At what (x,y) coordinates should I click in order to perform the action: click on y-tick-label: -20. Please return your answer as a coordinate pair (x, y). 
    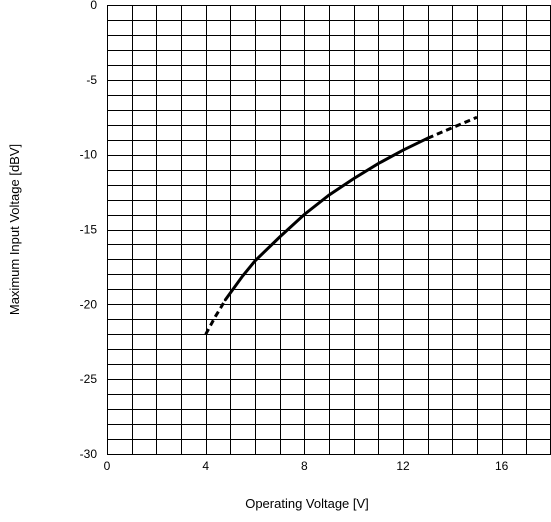
    Looking at the image, I should click on (89, 304).